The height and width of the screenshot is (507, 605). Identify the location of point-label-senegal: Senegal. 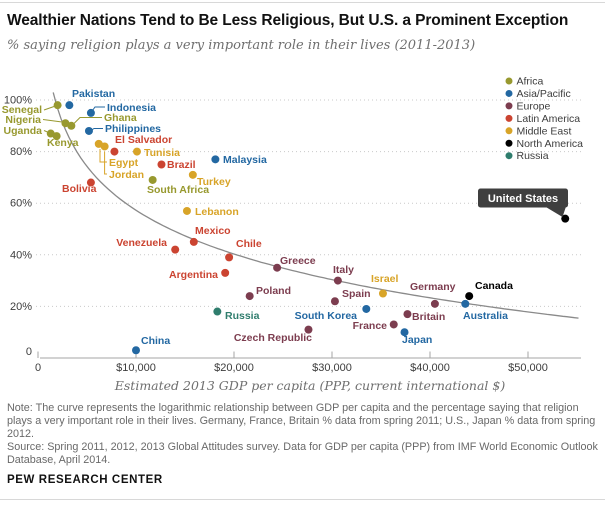
(22, 110).